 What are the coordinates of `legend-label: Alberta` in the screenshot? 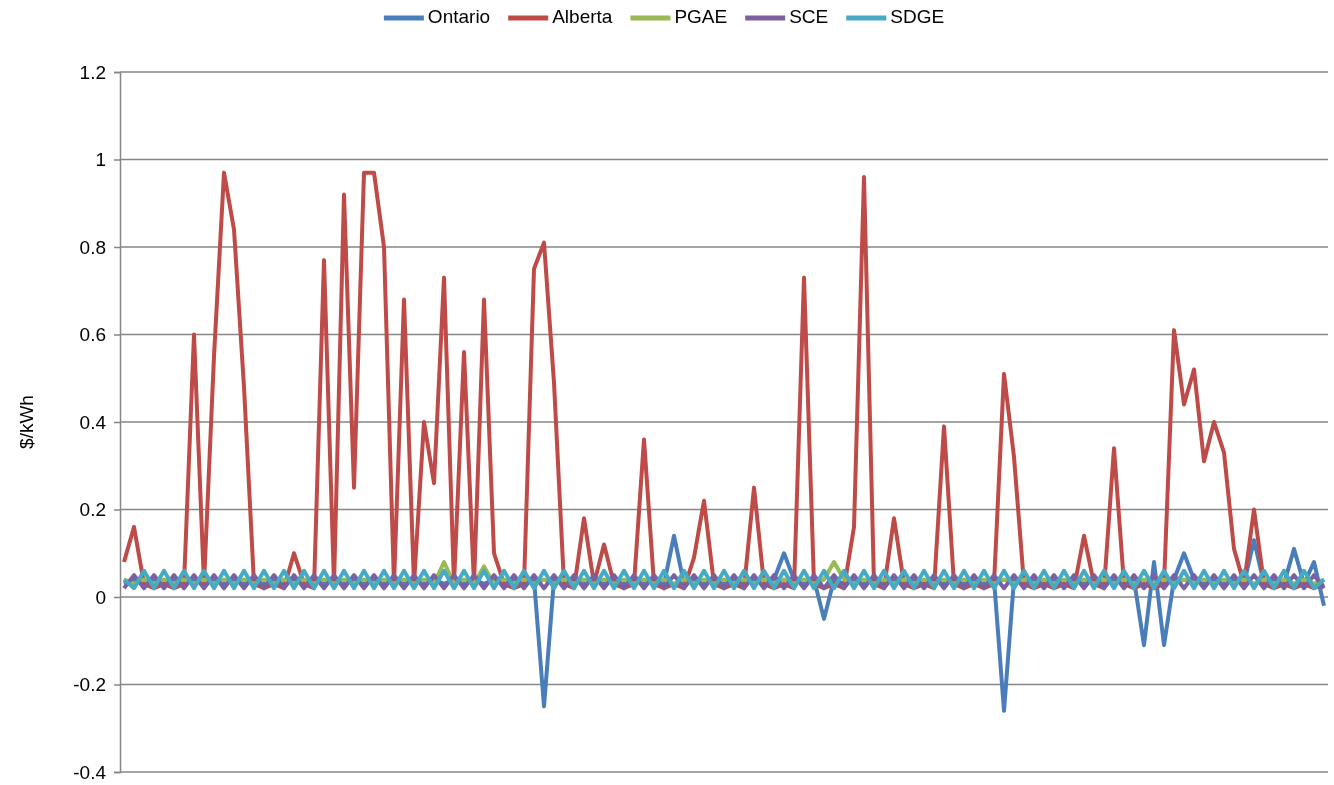 It's located at (582, 17).